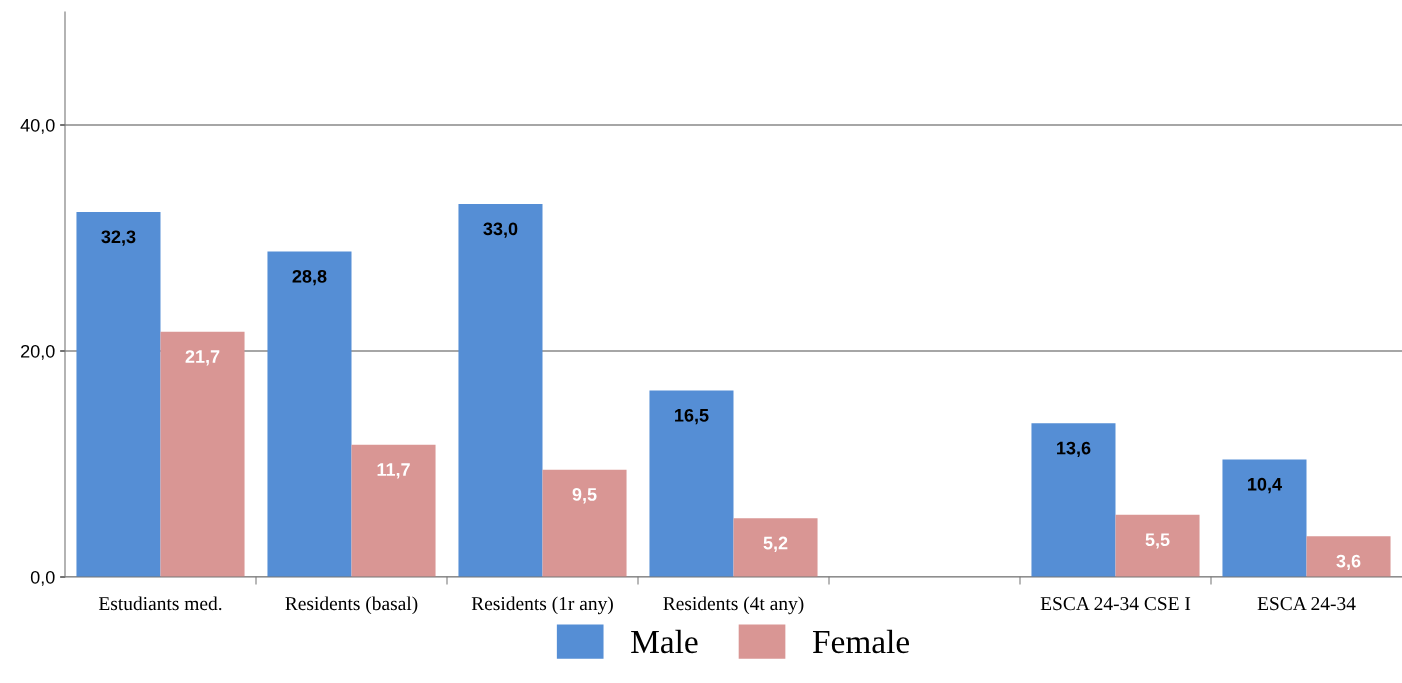 The height and width of the screenshot is (683, 1402). Describe the element at coordinates (1115, 604) in the screenshot. I see `x-tick-label: ESCA 24-34 CSE I` at that location.